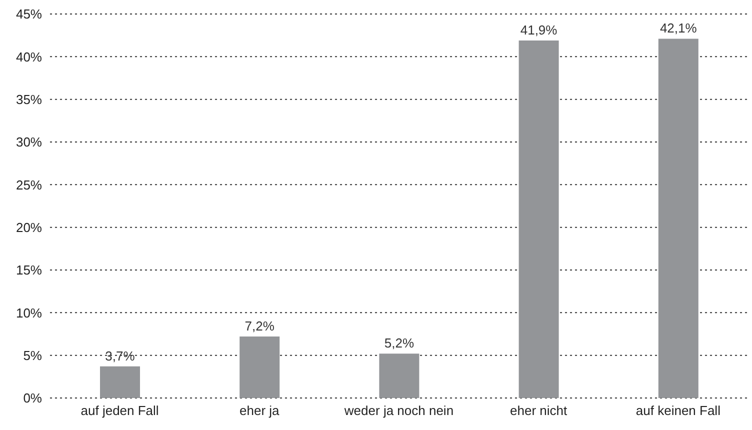  Describe the element at coordinates (120, 356) in the screenshot. I see `data-label: 3,7%` at that location.